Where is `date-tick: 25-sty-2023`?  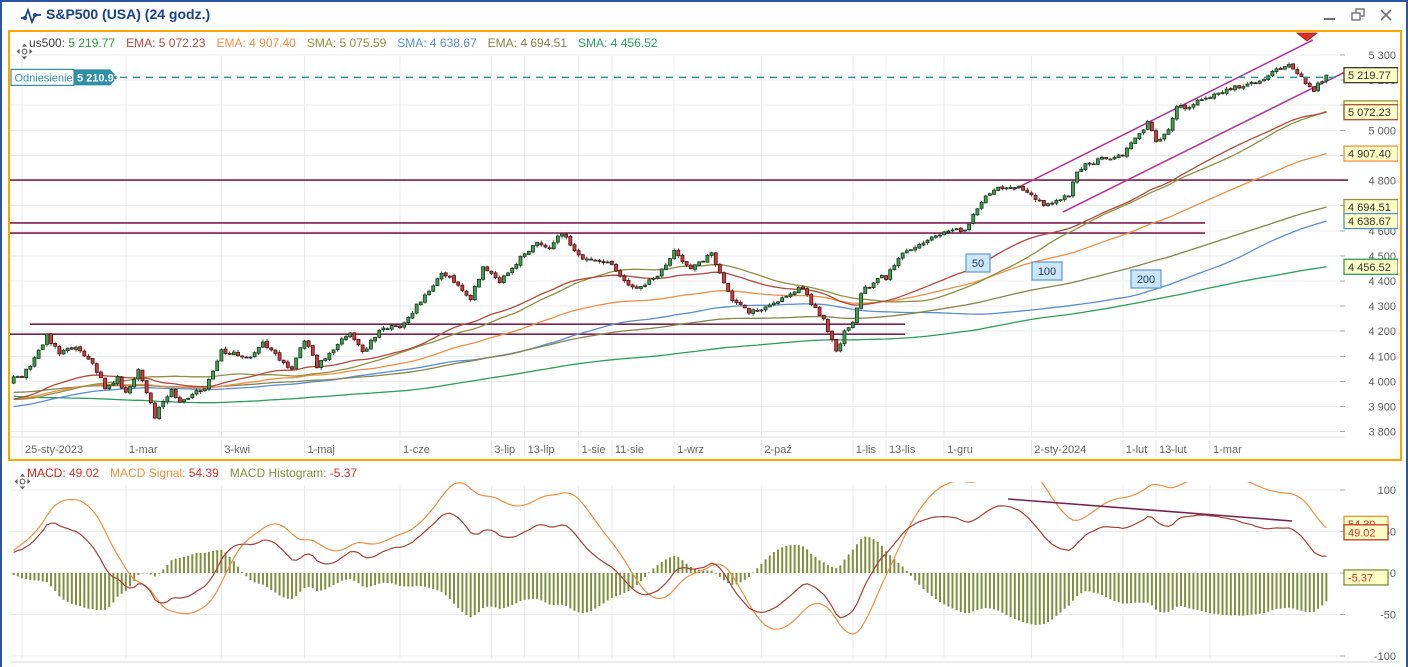
date-tick: 25-sty-2023 is located at coordinates (54, 450).